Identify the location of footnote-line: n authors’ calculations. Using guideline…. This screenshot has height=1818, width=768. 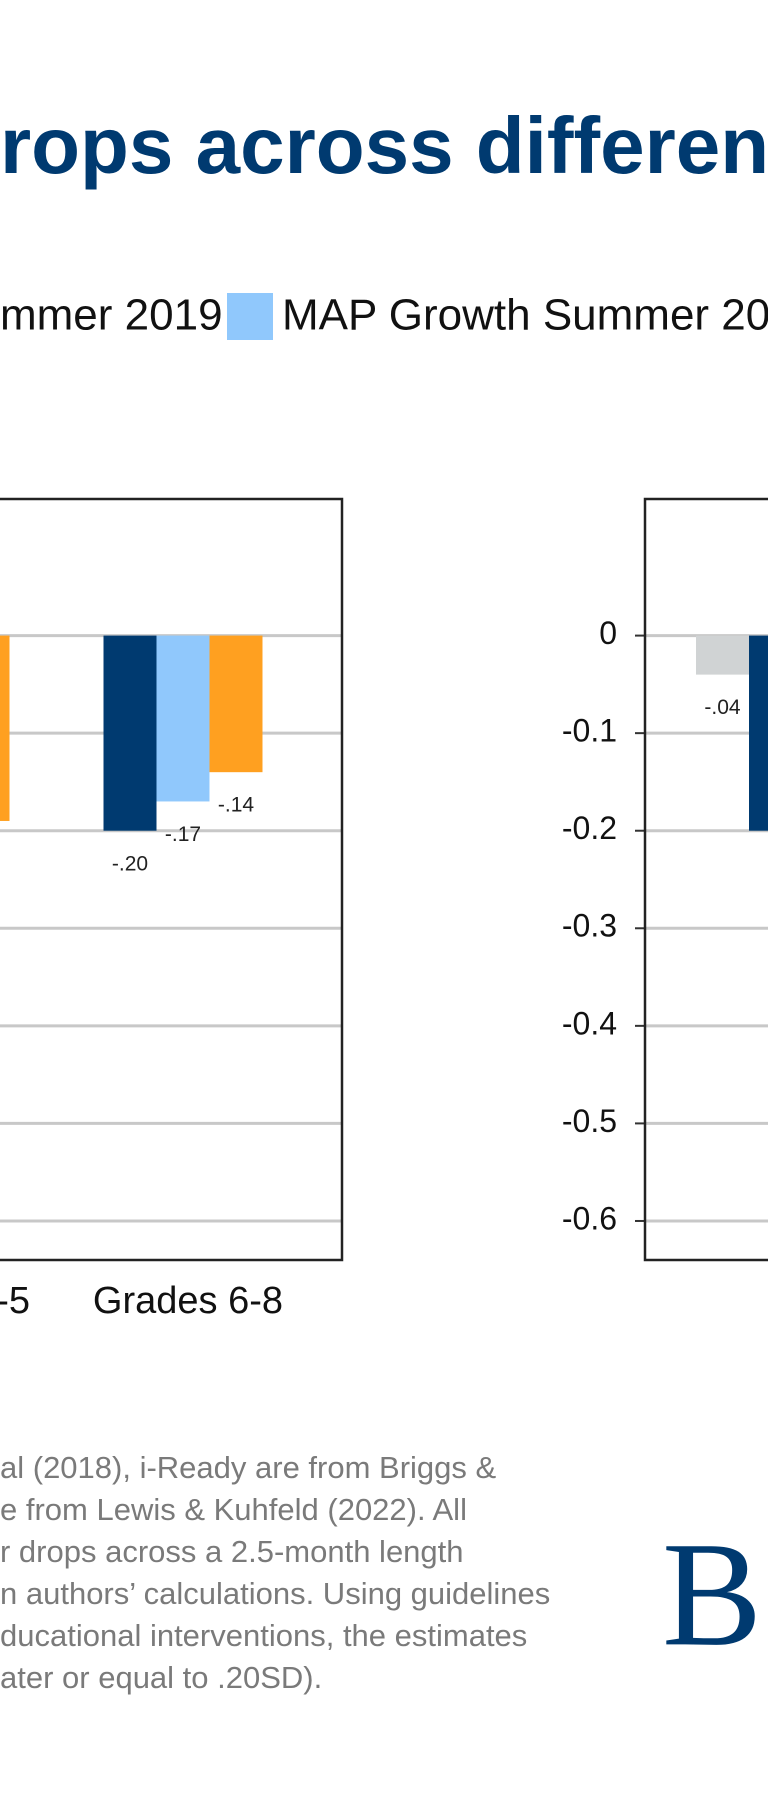
(275, 1593).